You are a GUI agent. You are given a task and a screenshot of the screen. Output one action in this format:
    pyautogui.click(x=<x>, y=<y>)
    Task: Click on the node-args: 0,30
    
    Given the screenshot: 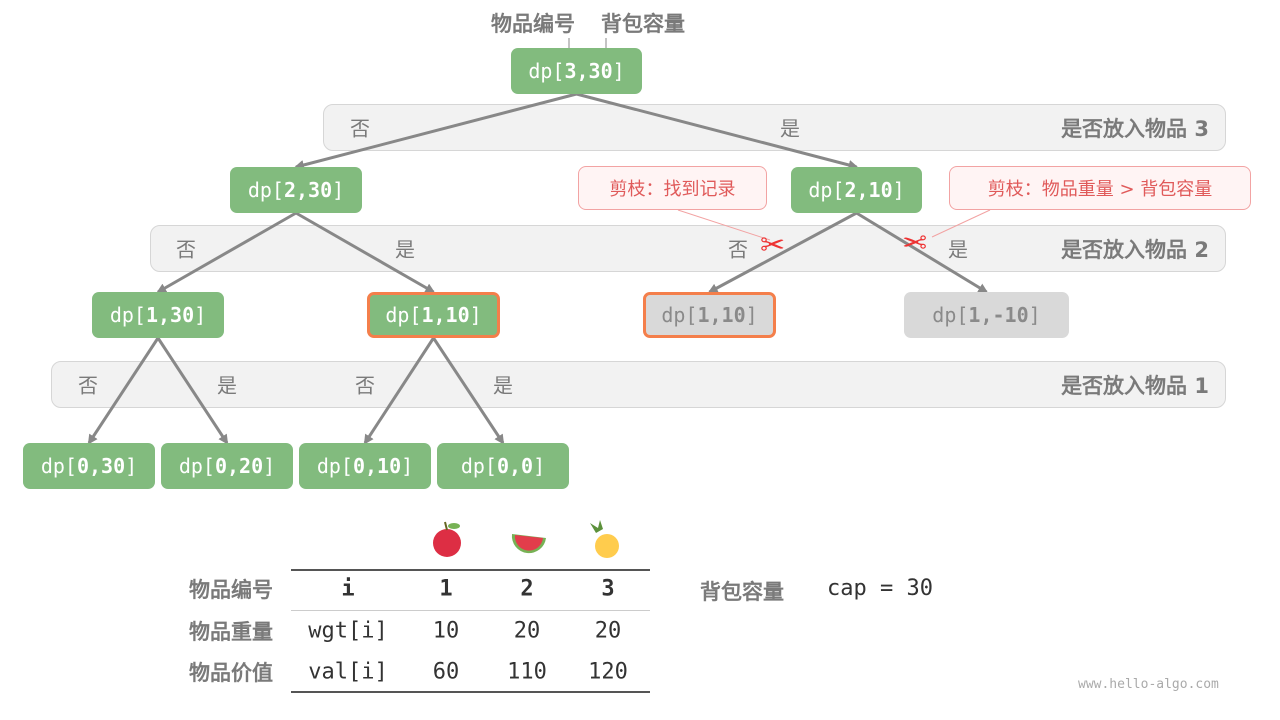 What is the action you would take?
    pyautogui.click(x=101, y=466)
    